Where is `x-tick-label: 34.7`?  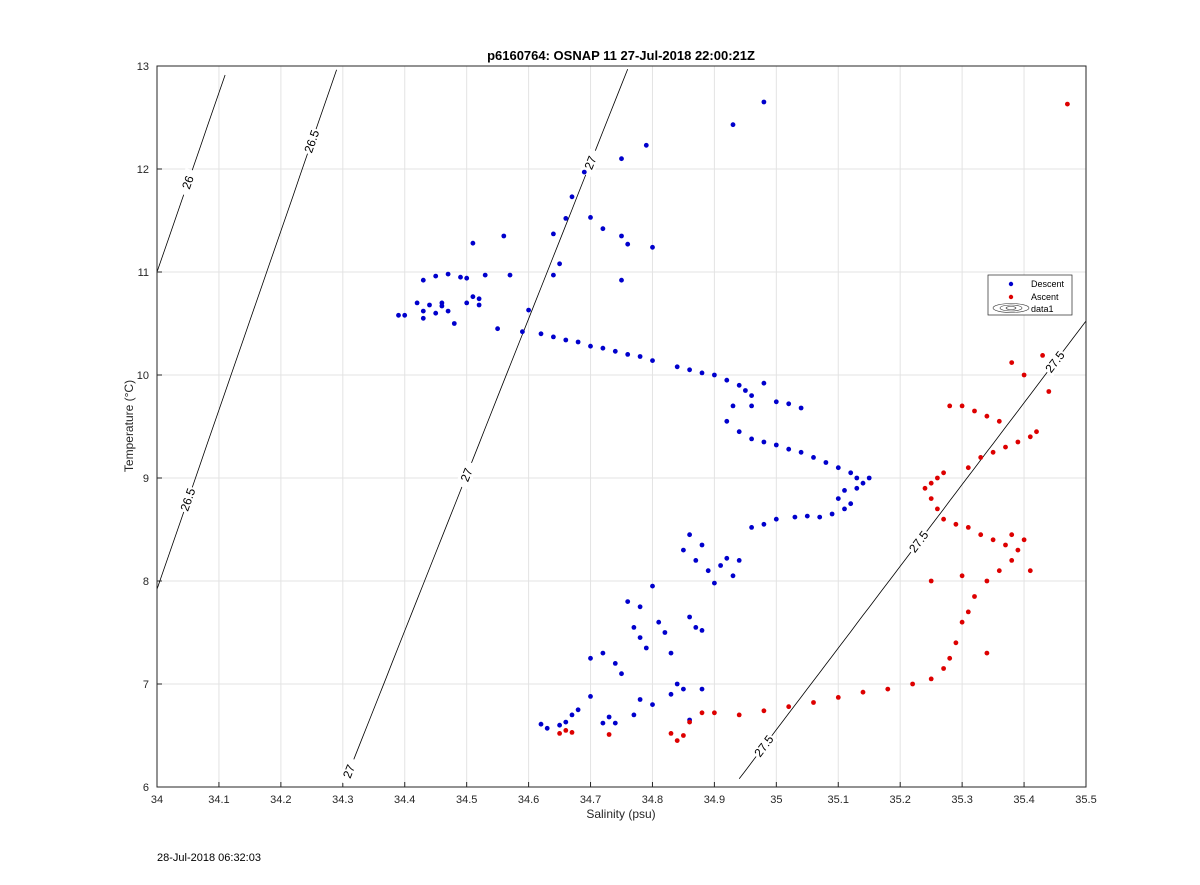 x-tick-label: 34.7 is located at coordinates (590, 800).